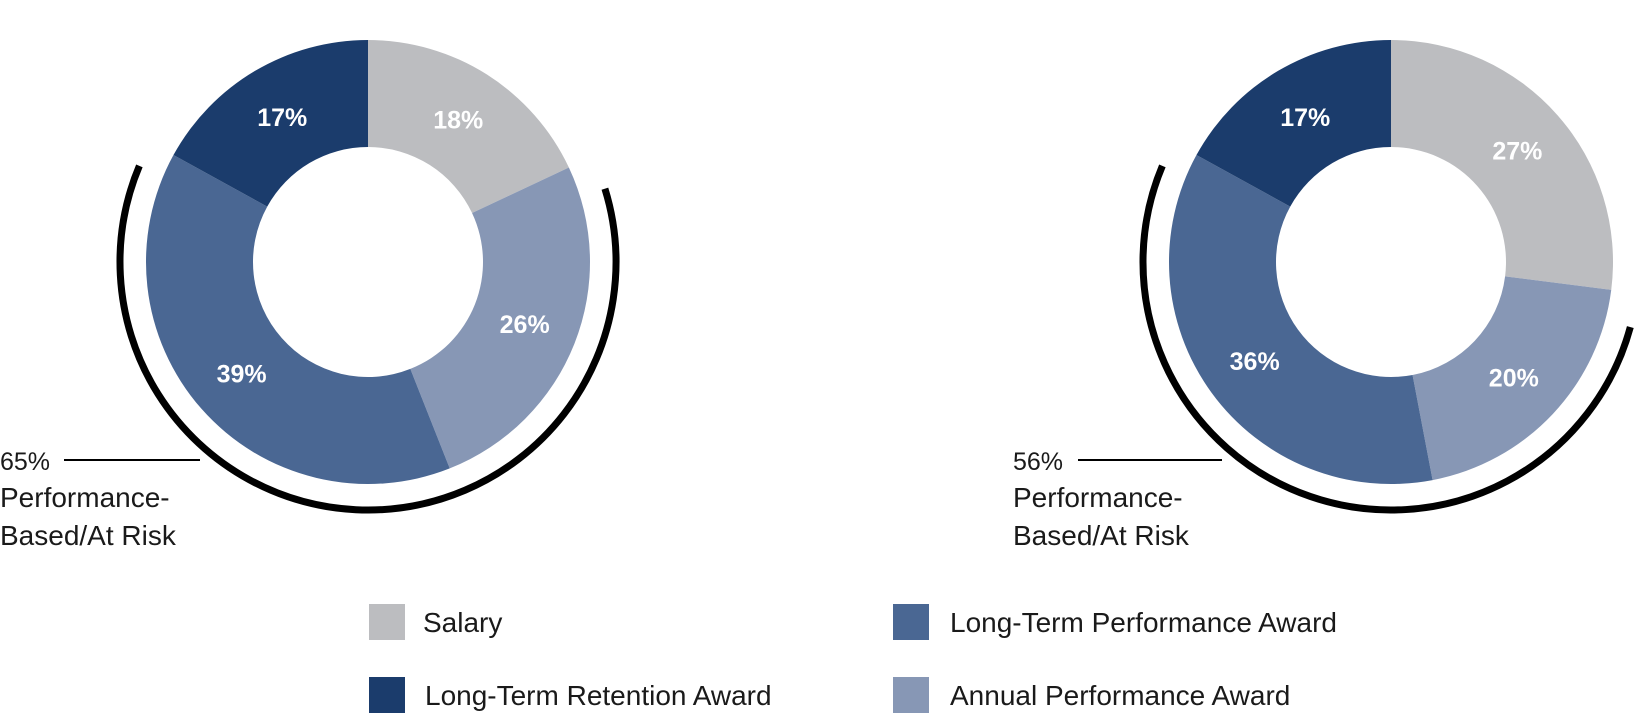  I want to click on donut-2-slice-long-term-retention-award, so click(1293, 123).